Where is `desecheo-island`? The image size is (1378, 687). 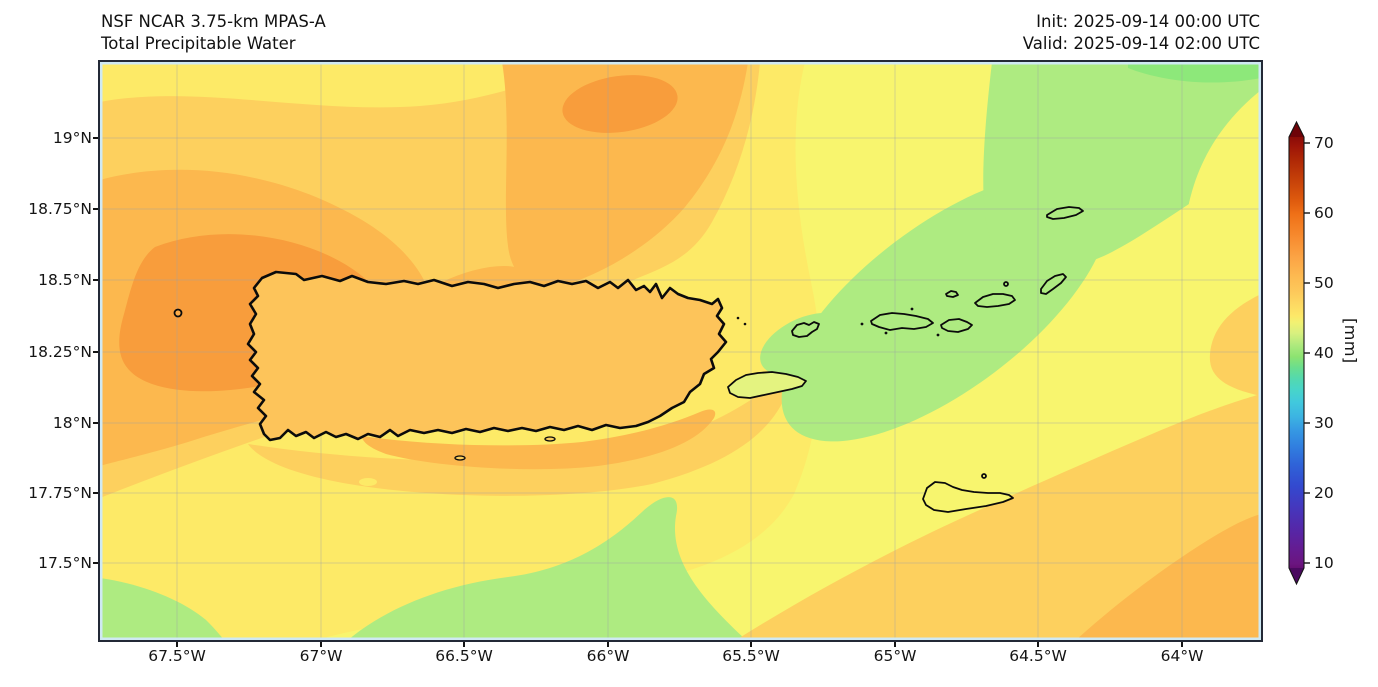 desecheo-island is located at coordinates (178, 313).